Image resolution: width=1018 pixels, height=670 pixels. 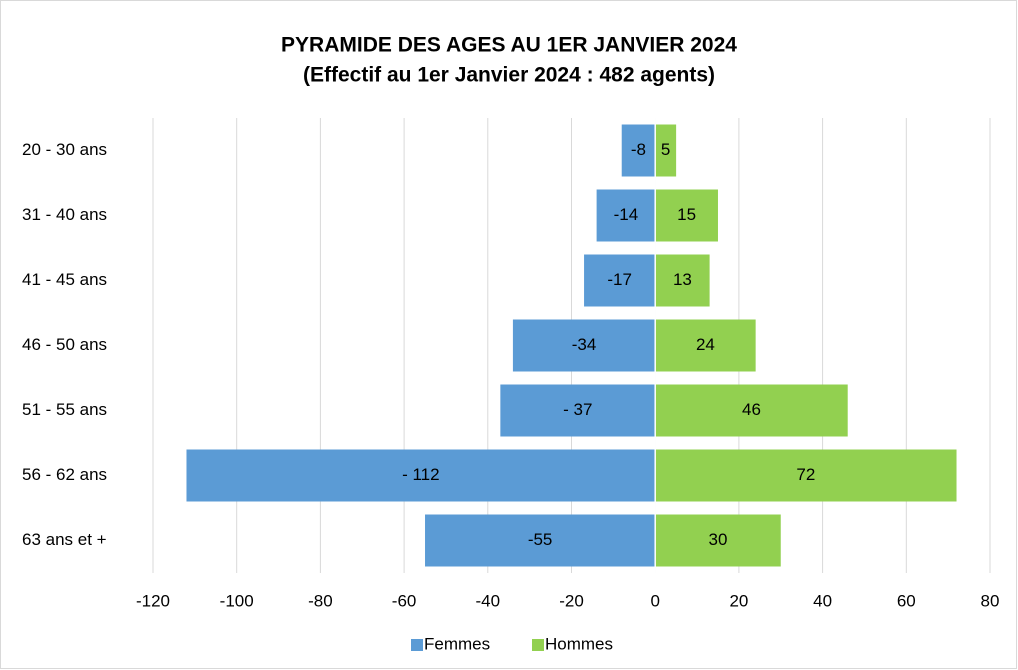 What do you see at coordinates (906, 600) in the screenshot?
I see `x-tick-label: 60` at bounding box center [906, 600].